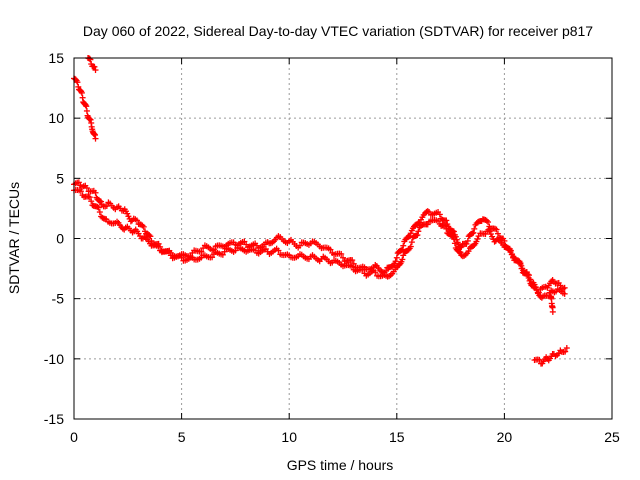  What do you see at coordinates (182, 437) in the screenshot?
I see `x-tick-label: 5` at bounding box center [182, 437].